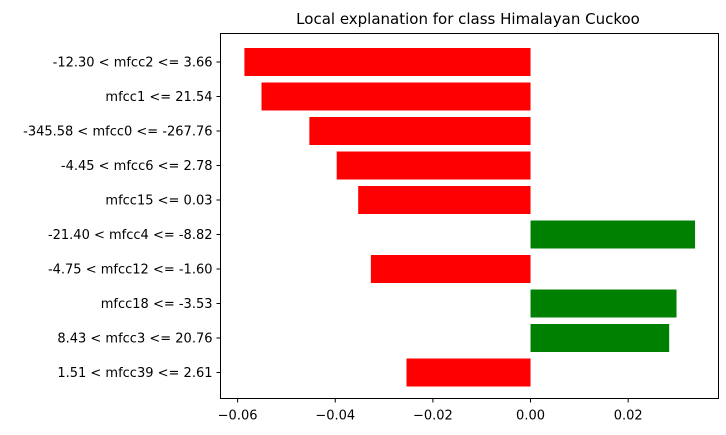 This screenshot has width=726, height=435. I want to click on y-tick-label-2: mfcc1 <= 21.54, so click(158, 97).